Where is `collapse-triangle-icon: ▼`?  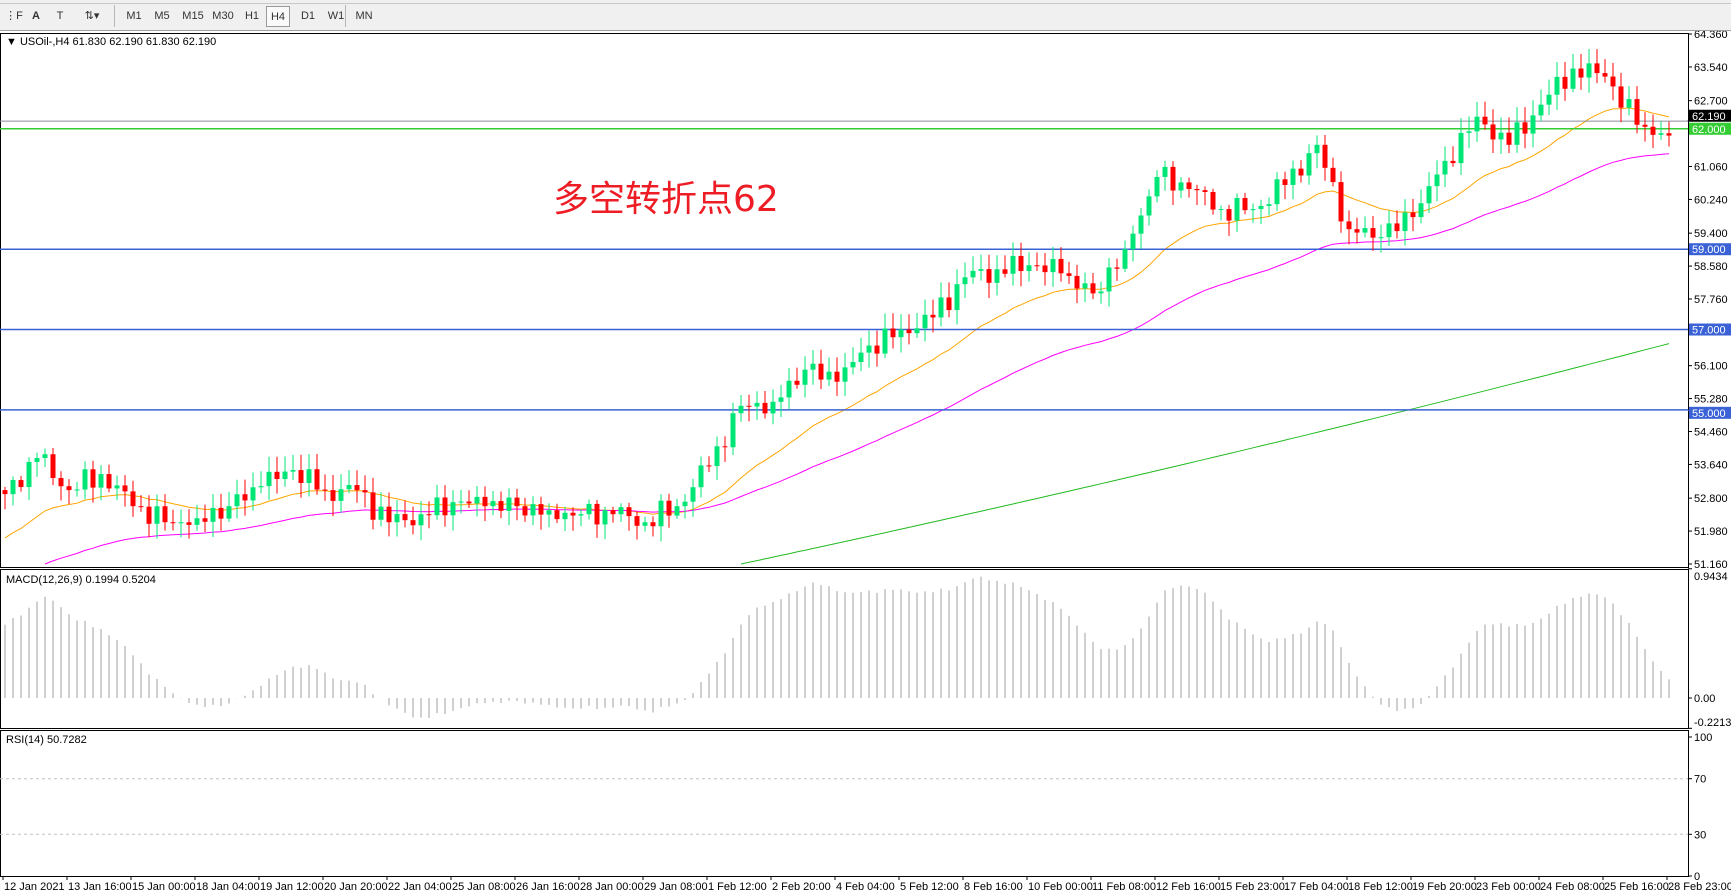
collapse-triangle-icon: ▼ is located at coordinates (11, 42).